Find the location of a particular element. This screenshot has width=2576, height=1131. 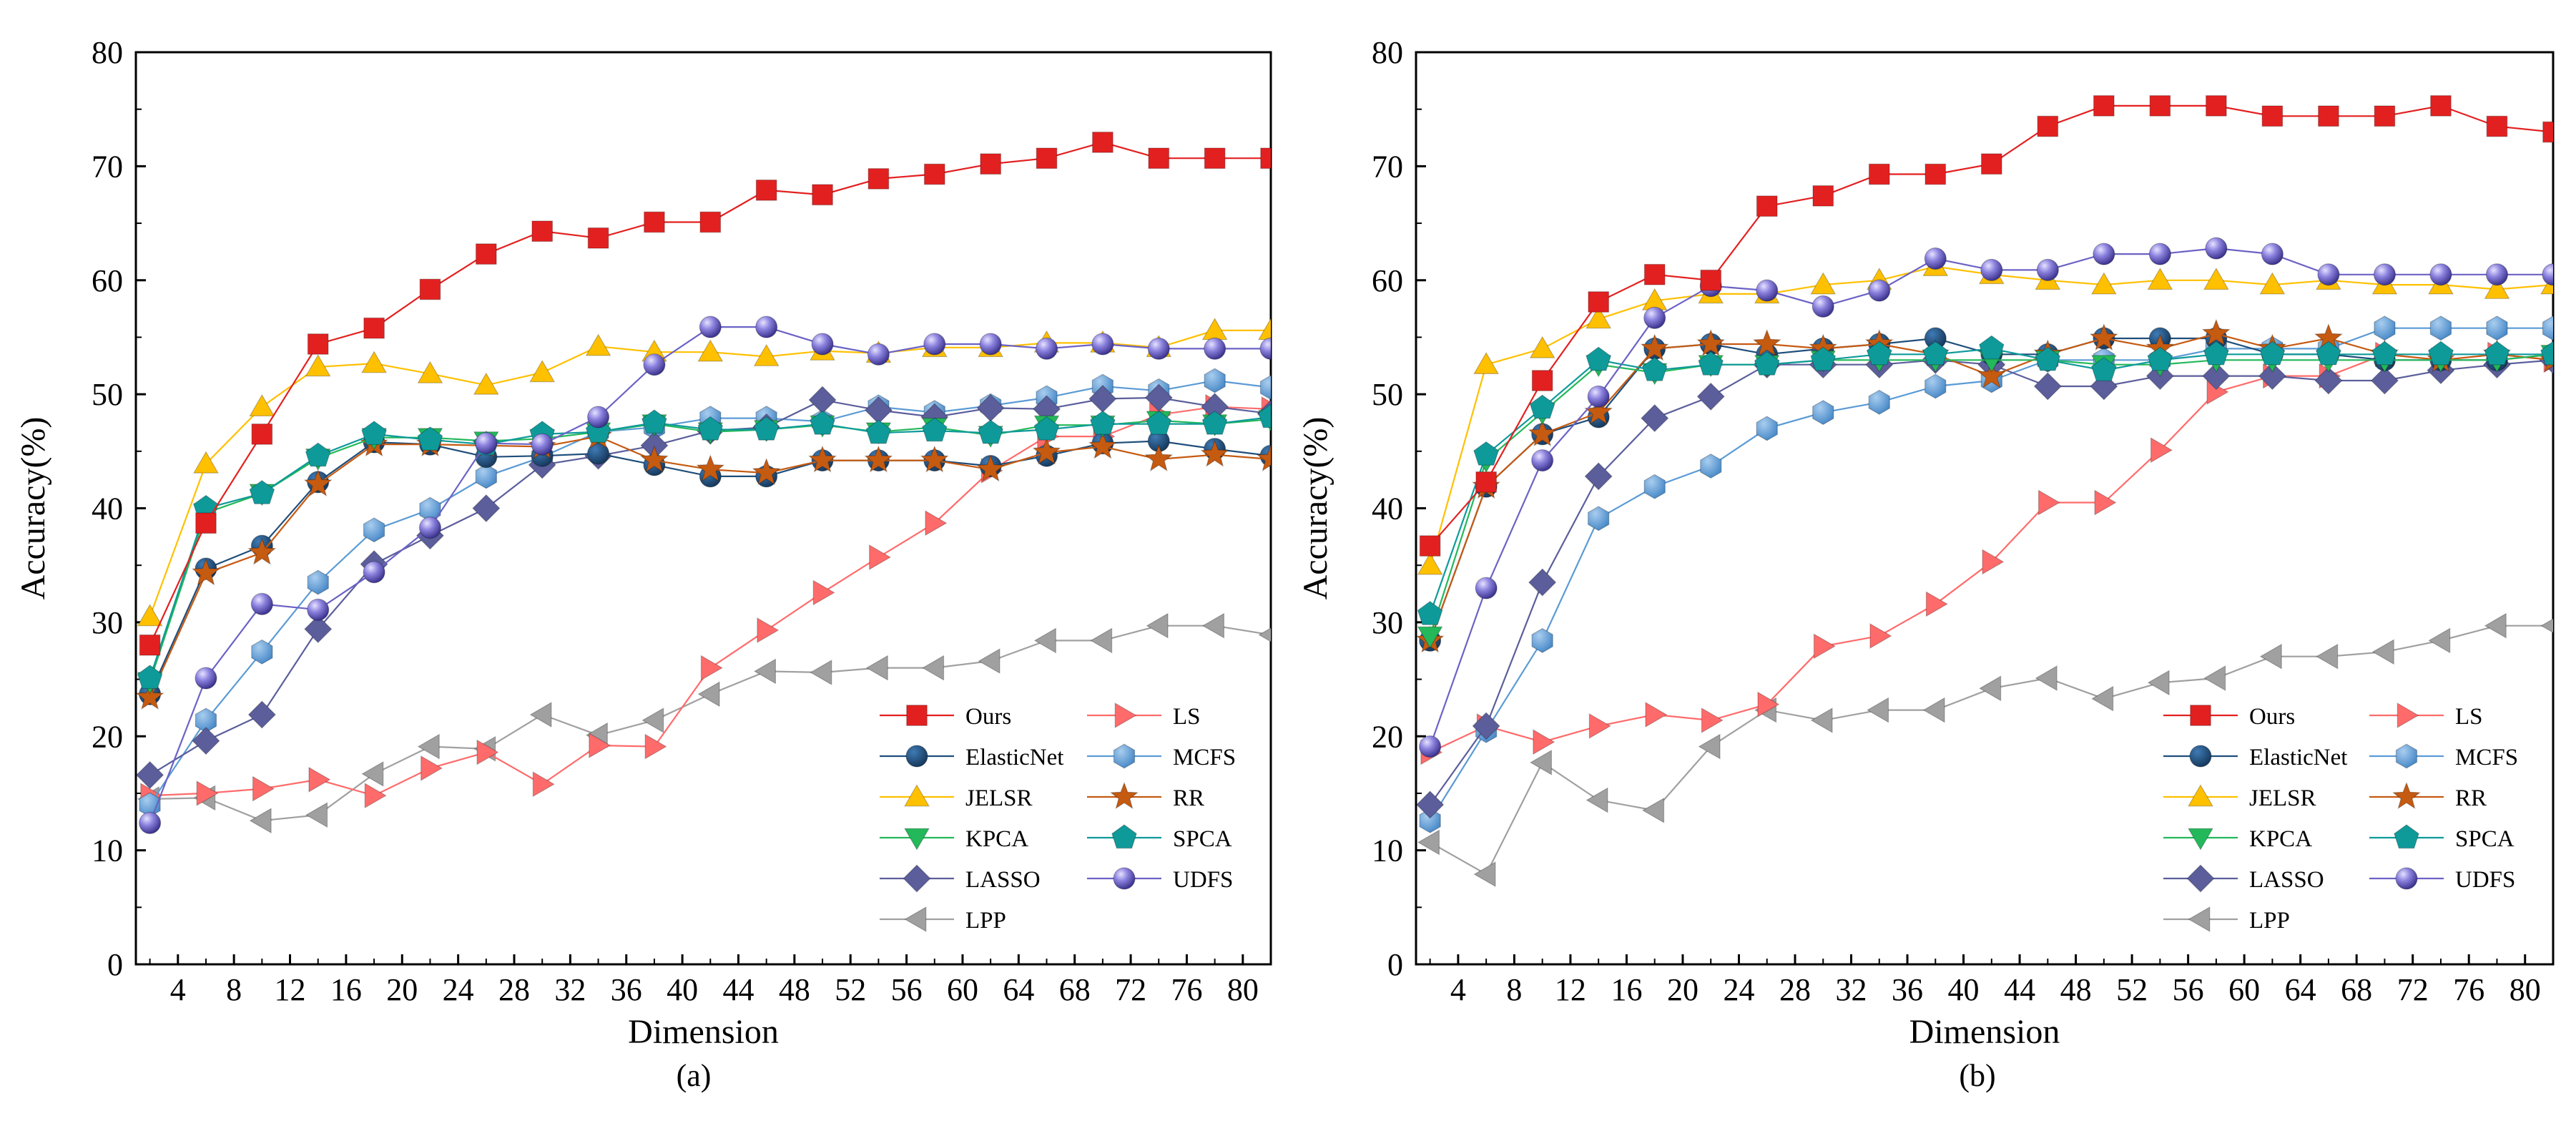

series-lpp is located at coordinates (1985, 750).